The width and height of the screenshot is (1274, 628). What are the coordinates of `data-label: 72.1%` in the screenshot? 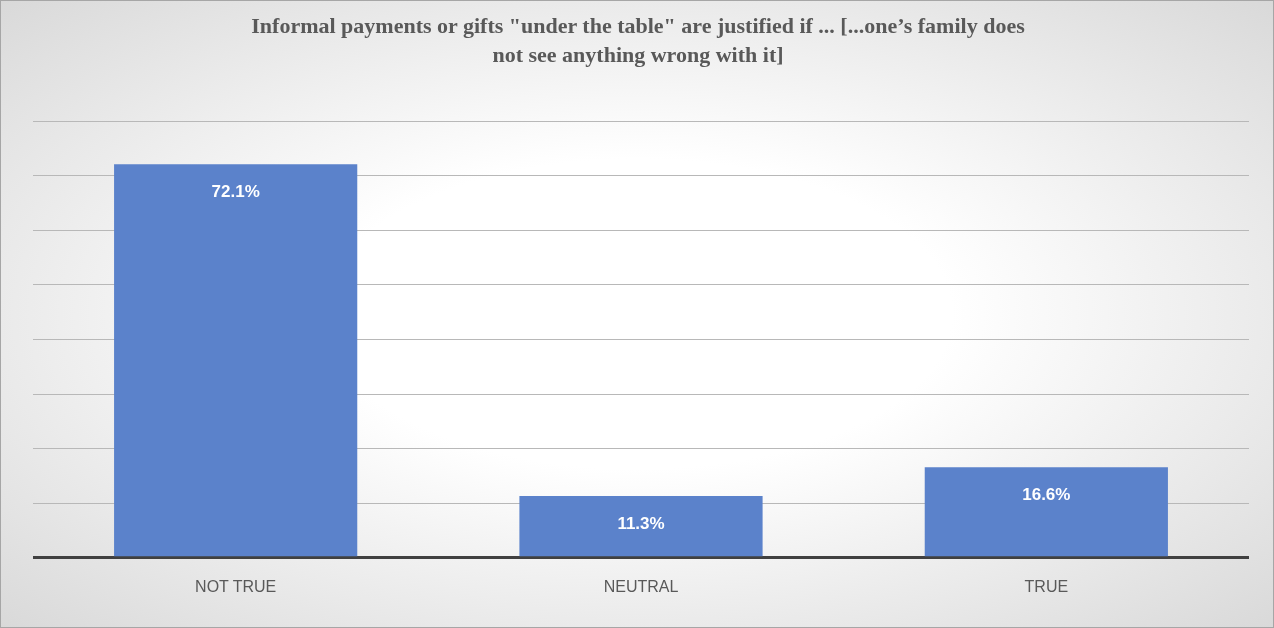 It's located at (235, 191).